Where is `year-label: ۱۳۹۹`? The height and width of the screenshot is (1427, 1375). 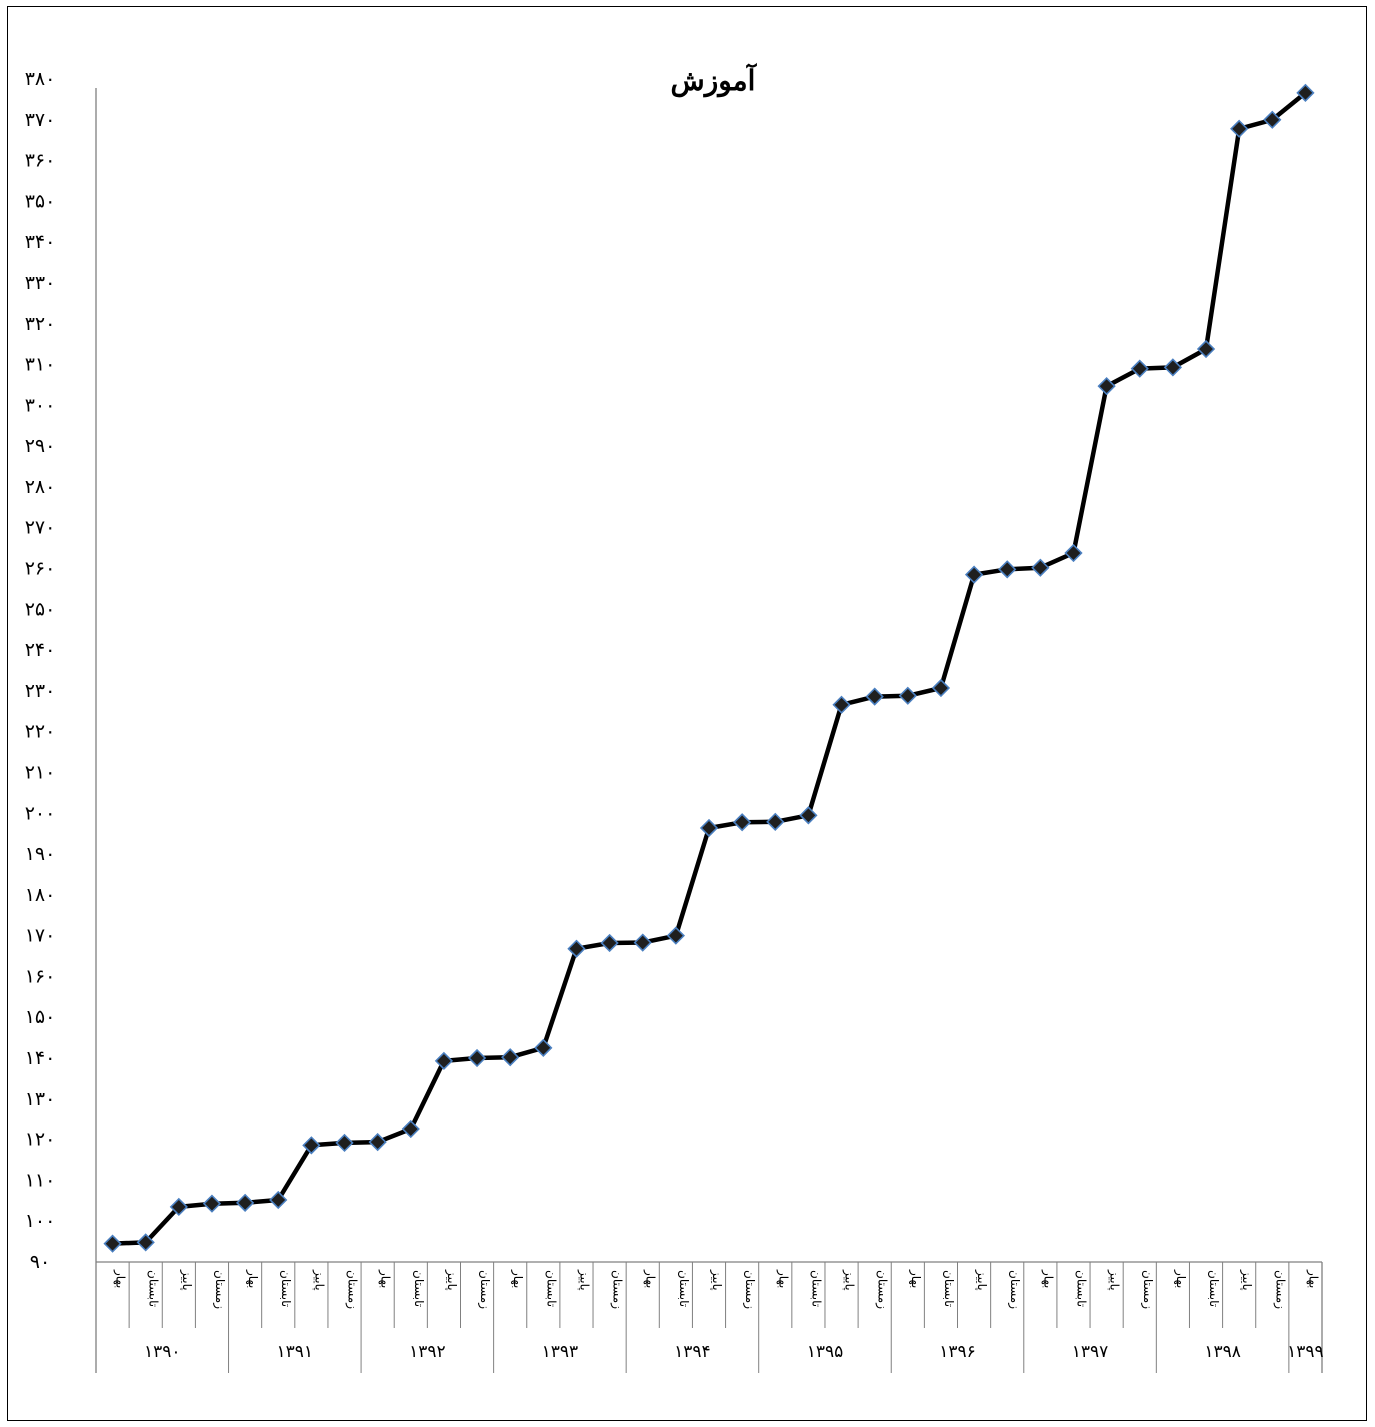
year-label: ۱۳۹۹ is located at coordinates (1305, 1352).